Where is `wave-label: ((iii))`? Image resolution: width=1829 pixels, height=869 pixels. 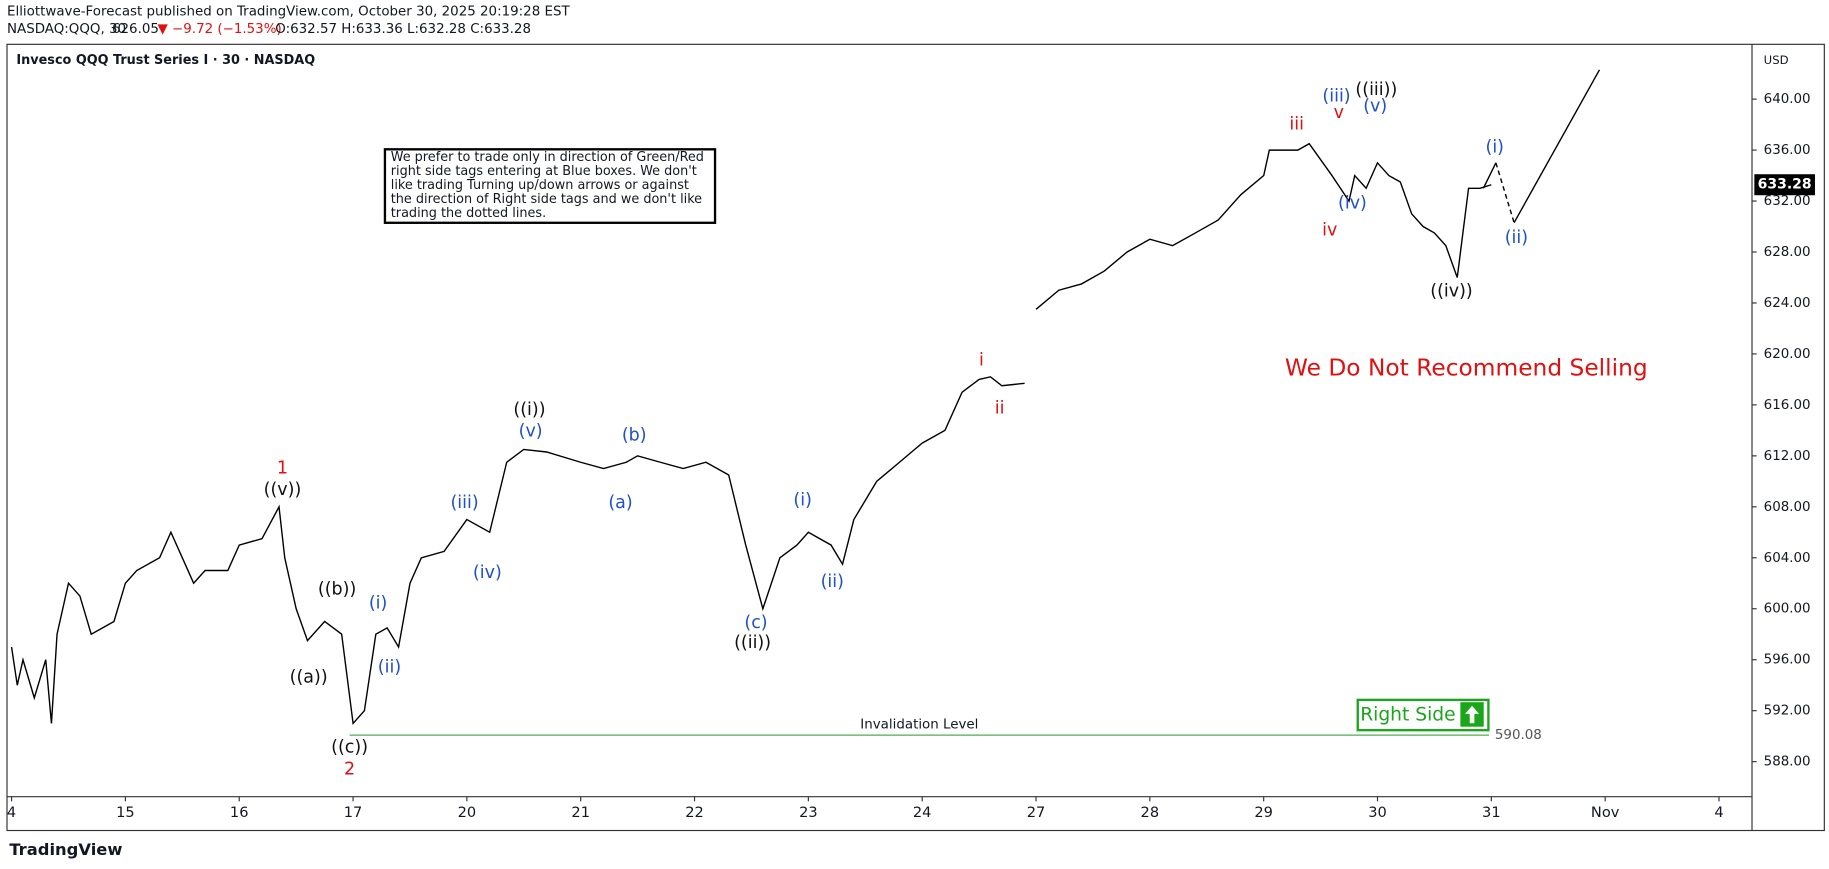
wave-label: ((iii)) is located at coordinates (1376, 90).